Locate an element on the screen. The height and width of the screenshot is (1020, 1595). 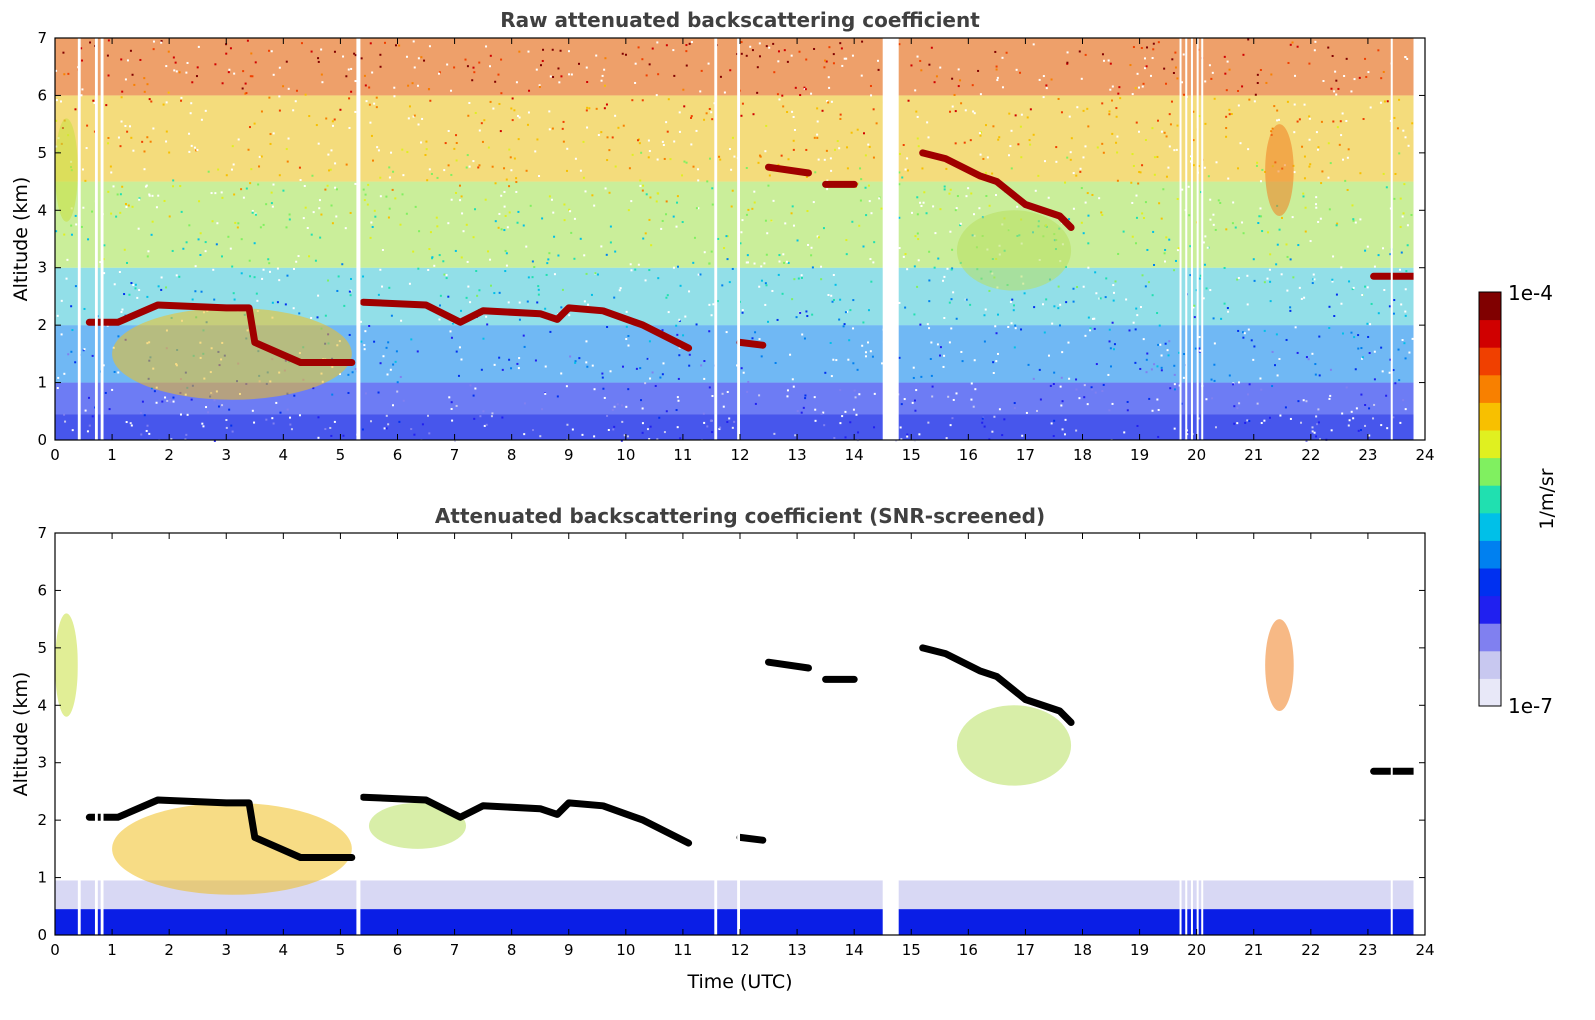
x-tick-label: 8 is located at coordinates (512, 950).